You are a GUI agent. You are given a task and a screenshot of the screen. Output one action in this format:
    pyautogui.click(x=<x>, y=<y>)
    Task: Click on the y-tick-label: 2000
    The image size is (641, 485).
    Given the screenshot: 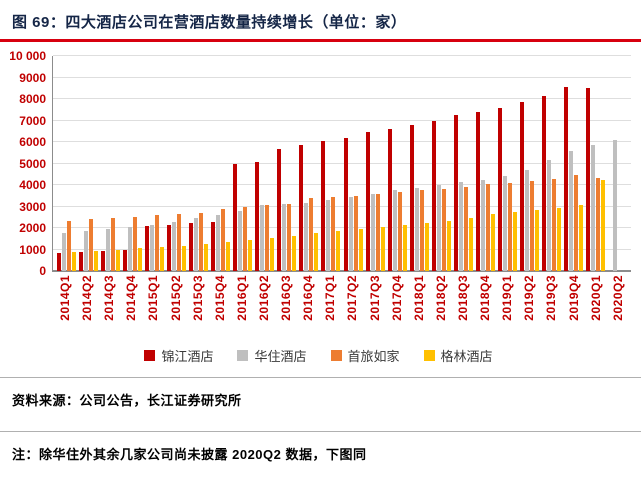 What is the action you would take?
    pyautogui.click(x=32, y=228)
    